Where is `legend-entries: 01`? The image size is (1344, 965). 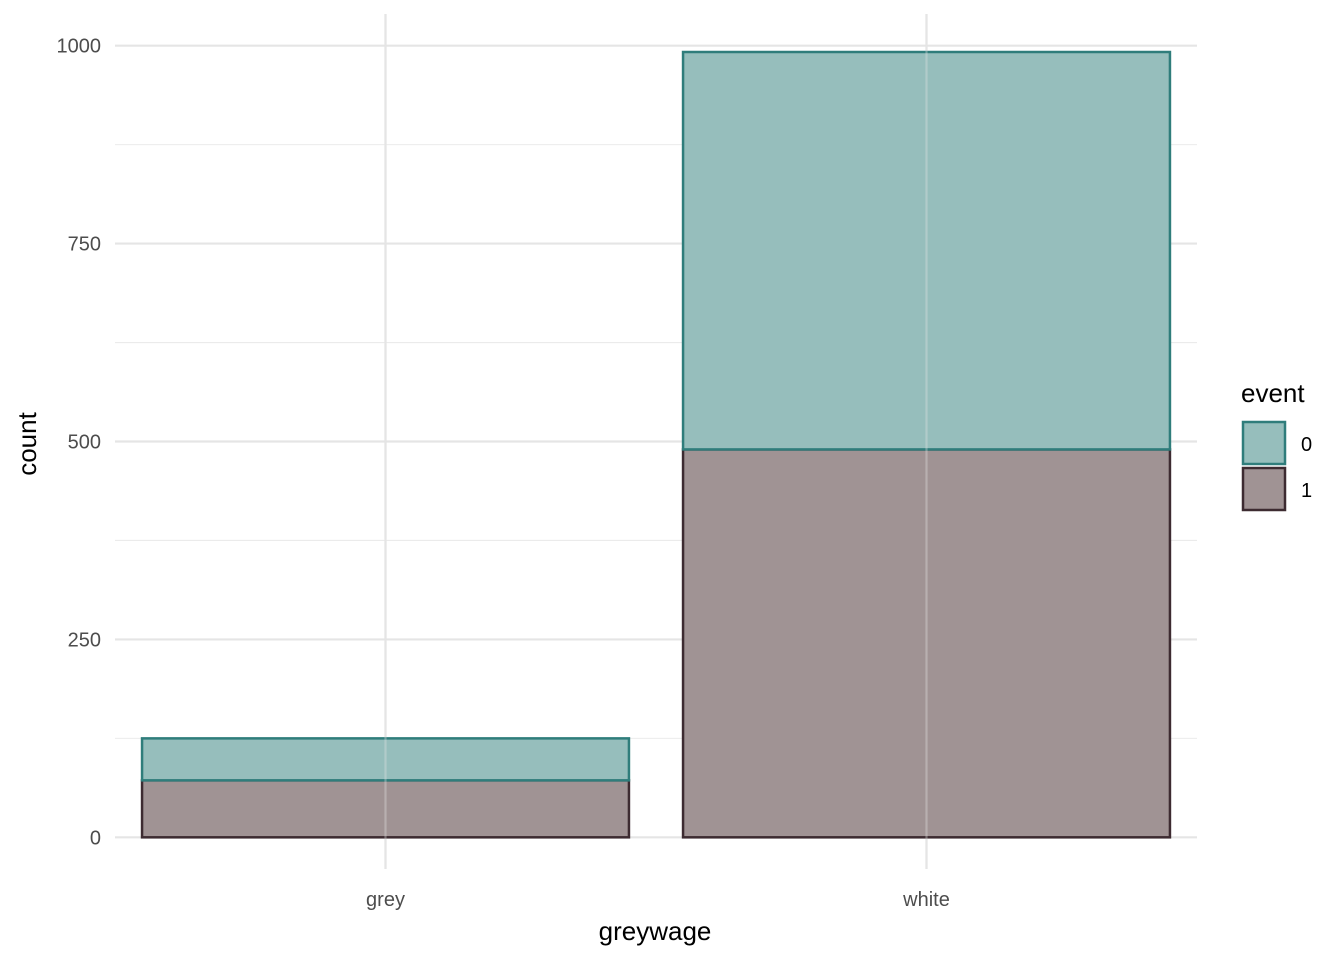 legend-entries: 01 is located at coordinates (1276, 466).